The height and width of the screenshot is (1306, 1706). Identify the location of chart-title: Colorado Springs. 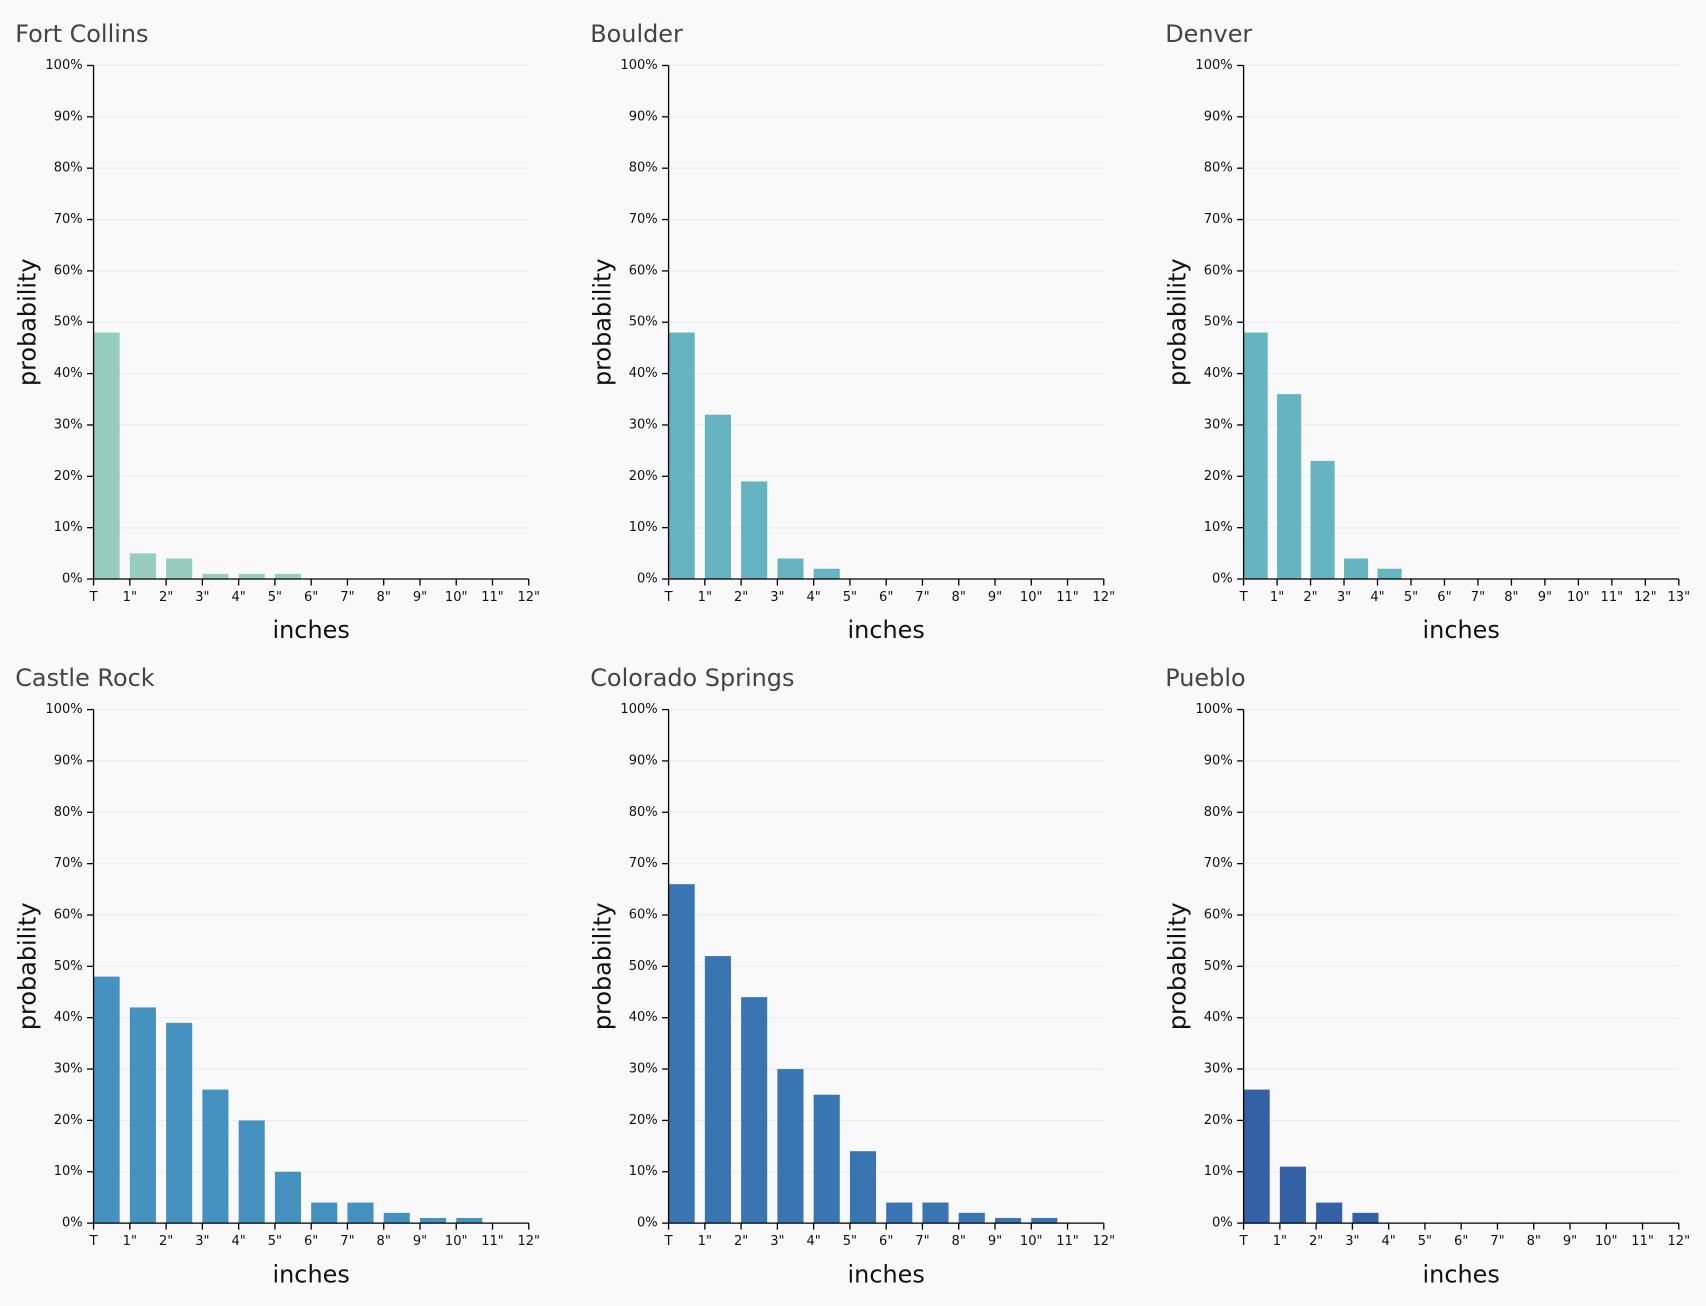
(692, 678).